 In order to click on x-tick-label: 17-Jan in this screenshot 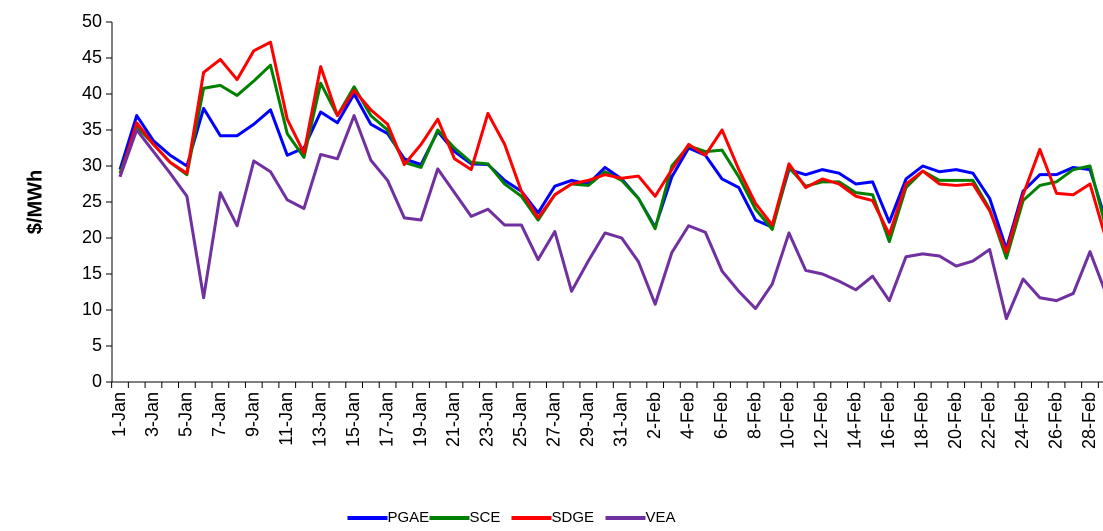, I will do `click(386, 419)`.